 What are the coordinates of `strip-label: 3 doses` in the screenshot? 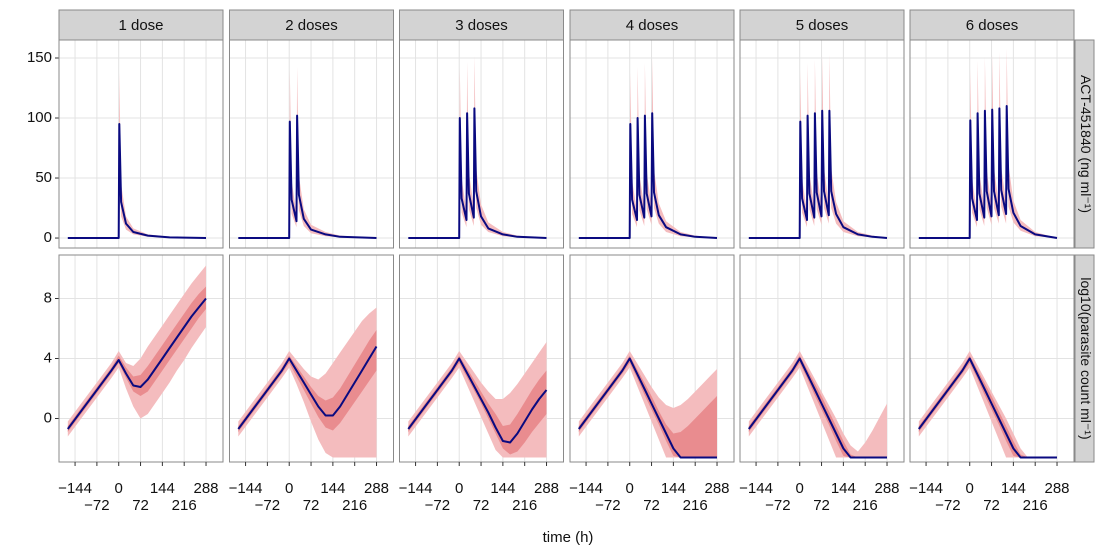 It's located at (481, 25).